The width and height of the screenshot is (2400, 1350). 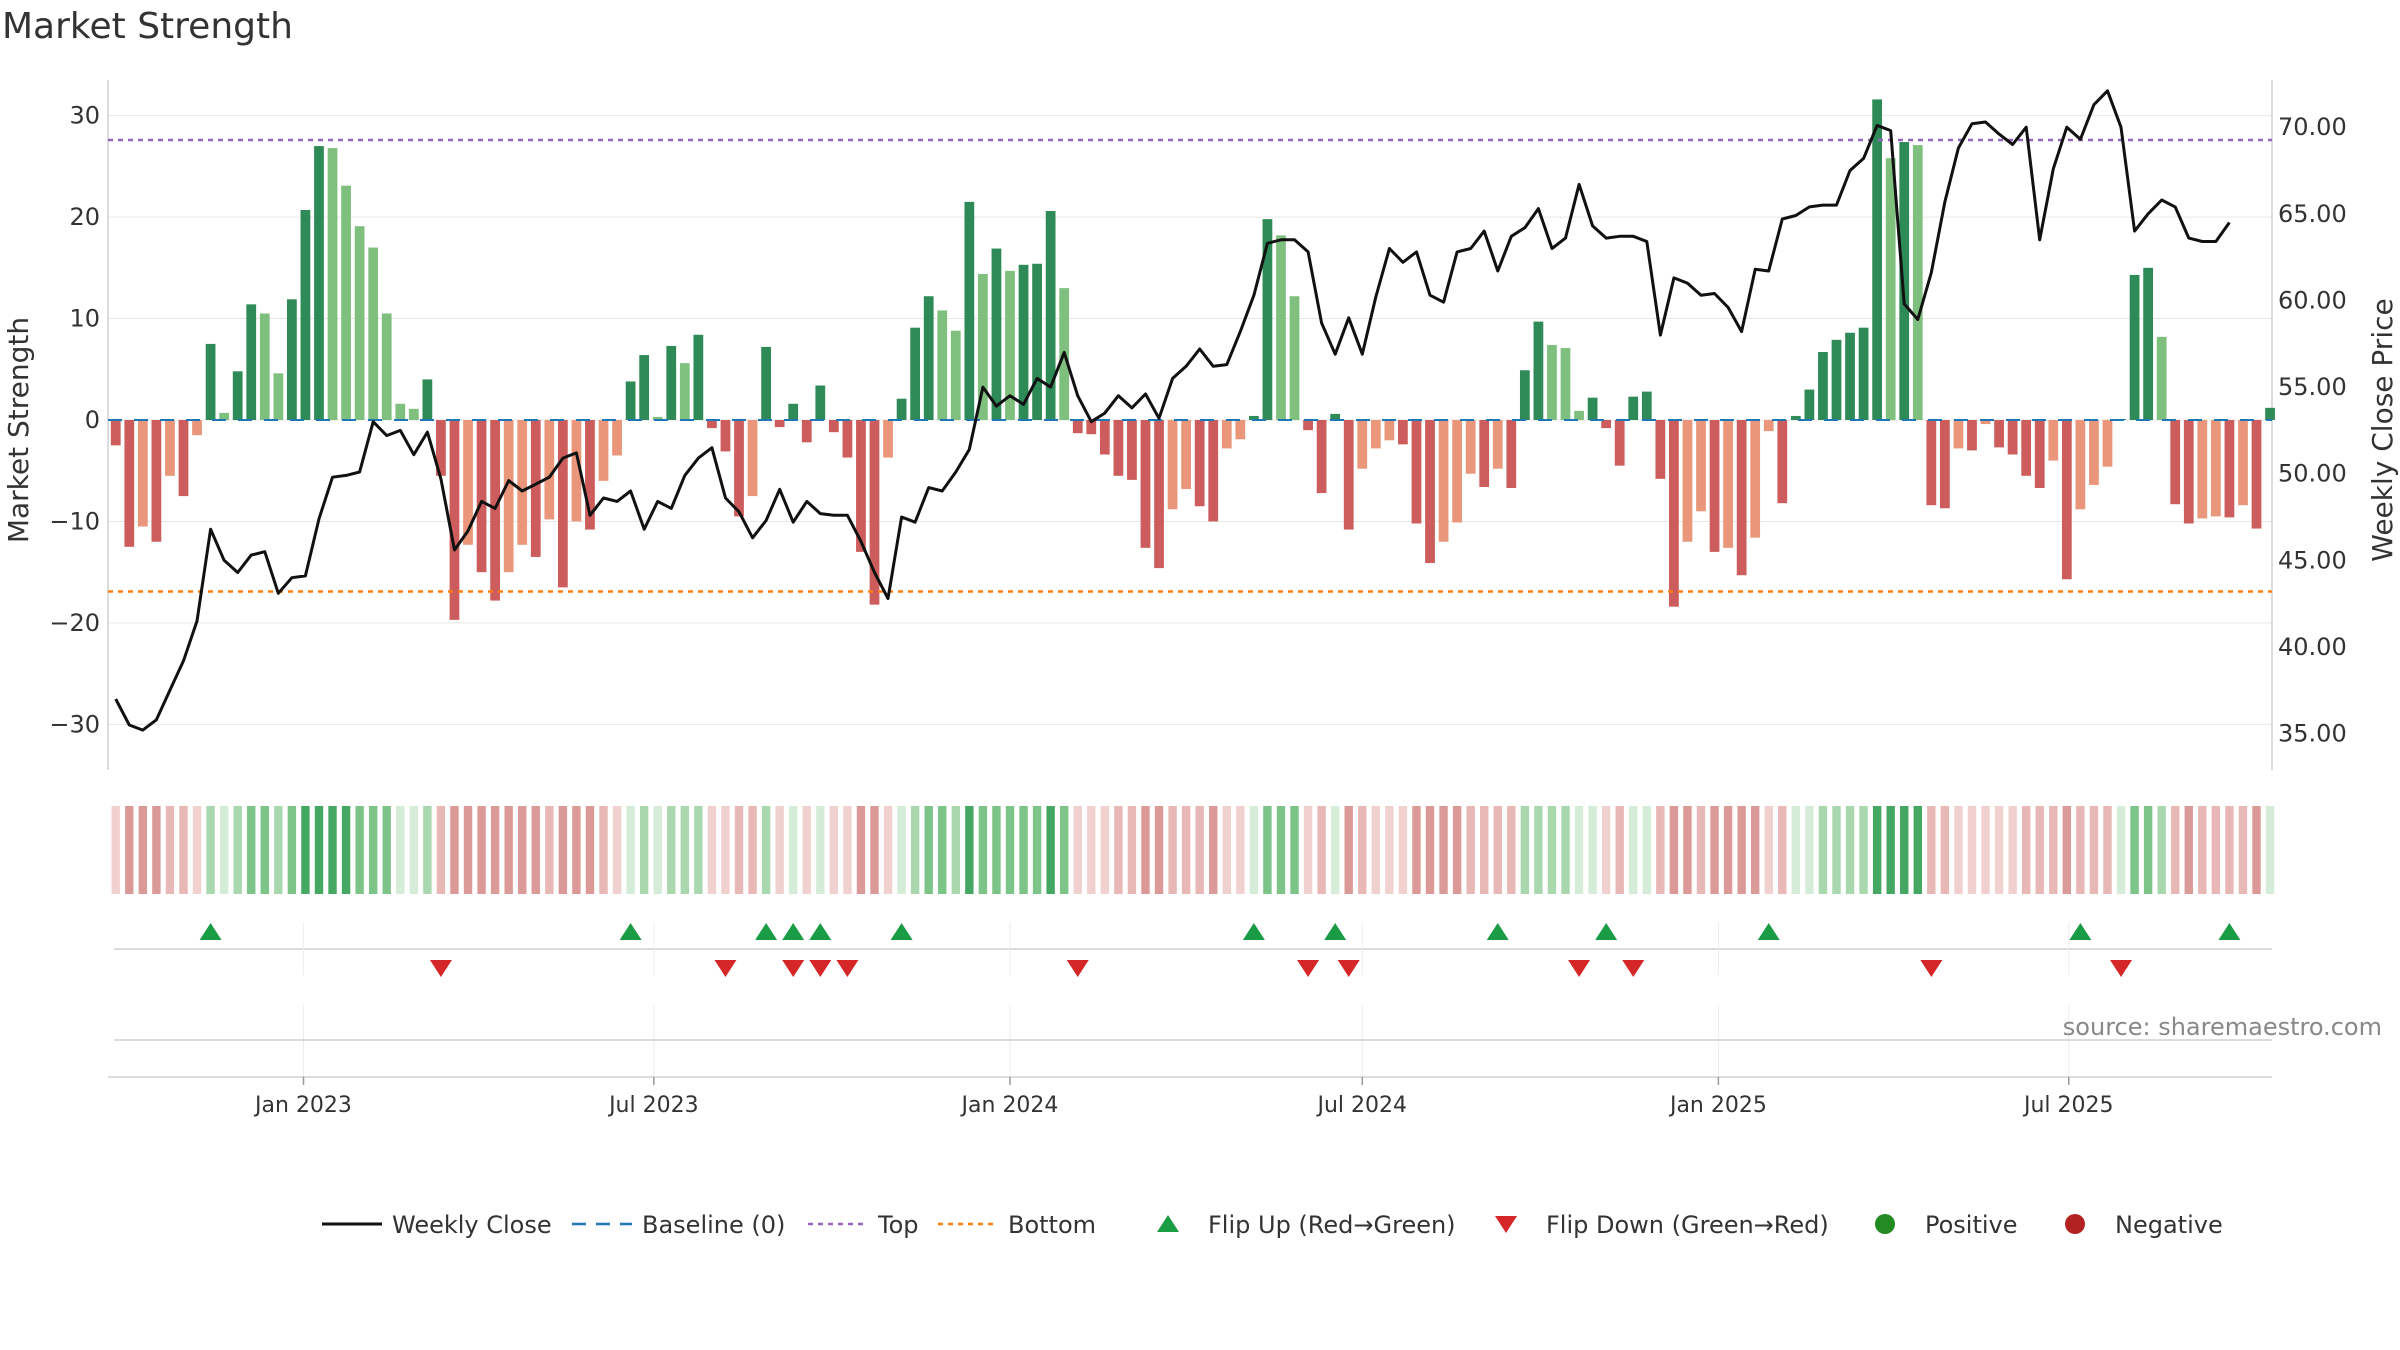 What do you see at coordinates (302, 1105) in the screenshot?
I see `x-tick-label: Jan 2023` at bounding box center [302, 1105].